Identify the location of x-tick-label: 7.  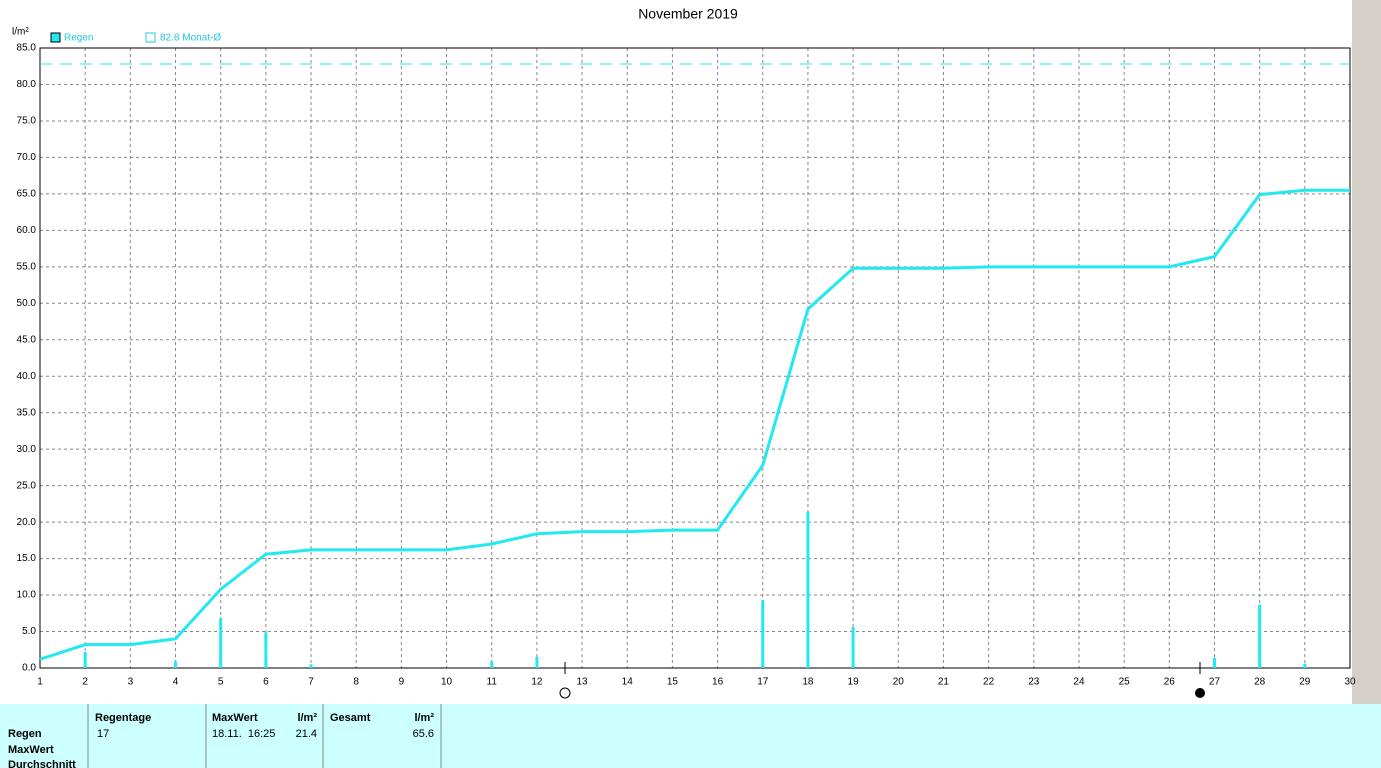
(311, 682).